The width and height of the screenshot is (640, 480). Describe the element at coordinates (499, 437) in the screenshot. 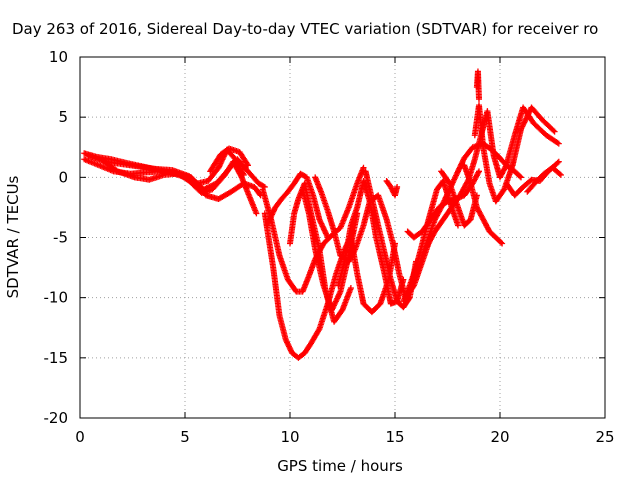

I see `x-tick-label: 20` at that location.